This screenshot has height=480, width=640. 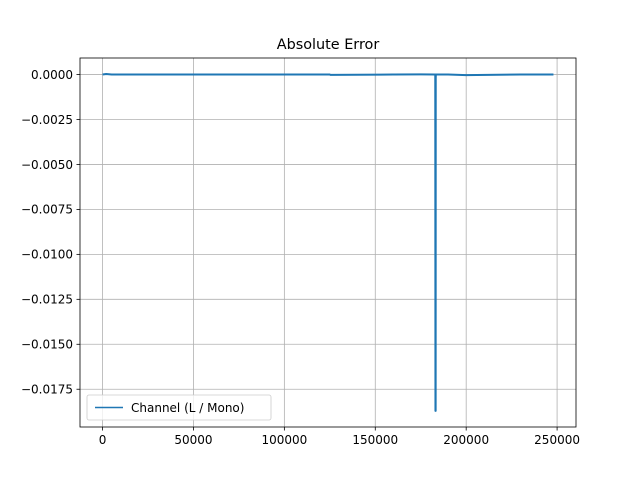 What do you see at coordinates (52, 75) in the screenshot?
I see `y-tick-label: 0.0000` at bounding box center [52, 75].